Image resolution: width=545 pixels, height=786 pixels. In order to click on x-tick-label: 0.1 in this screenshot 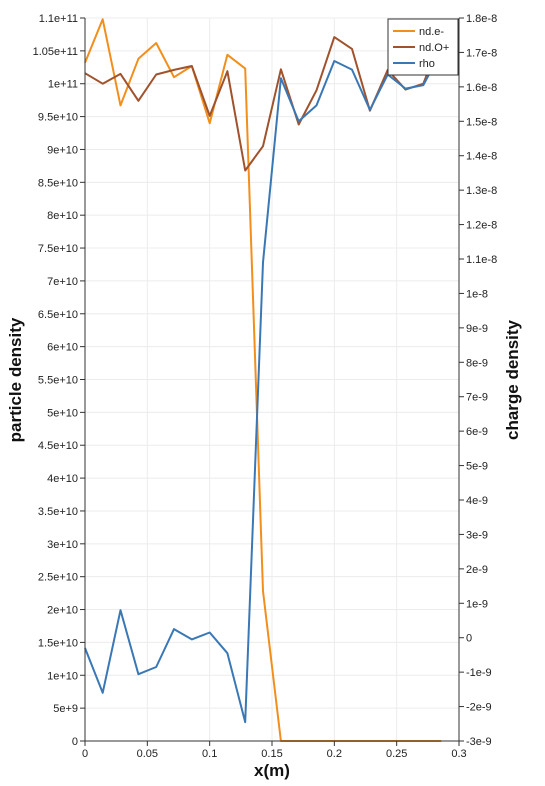, I will do `click(209, 754)`.